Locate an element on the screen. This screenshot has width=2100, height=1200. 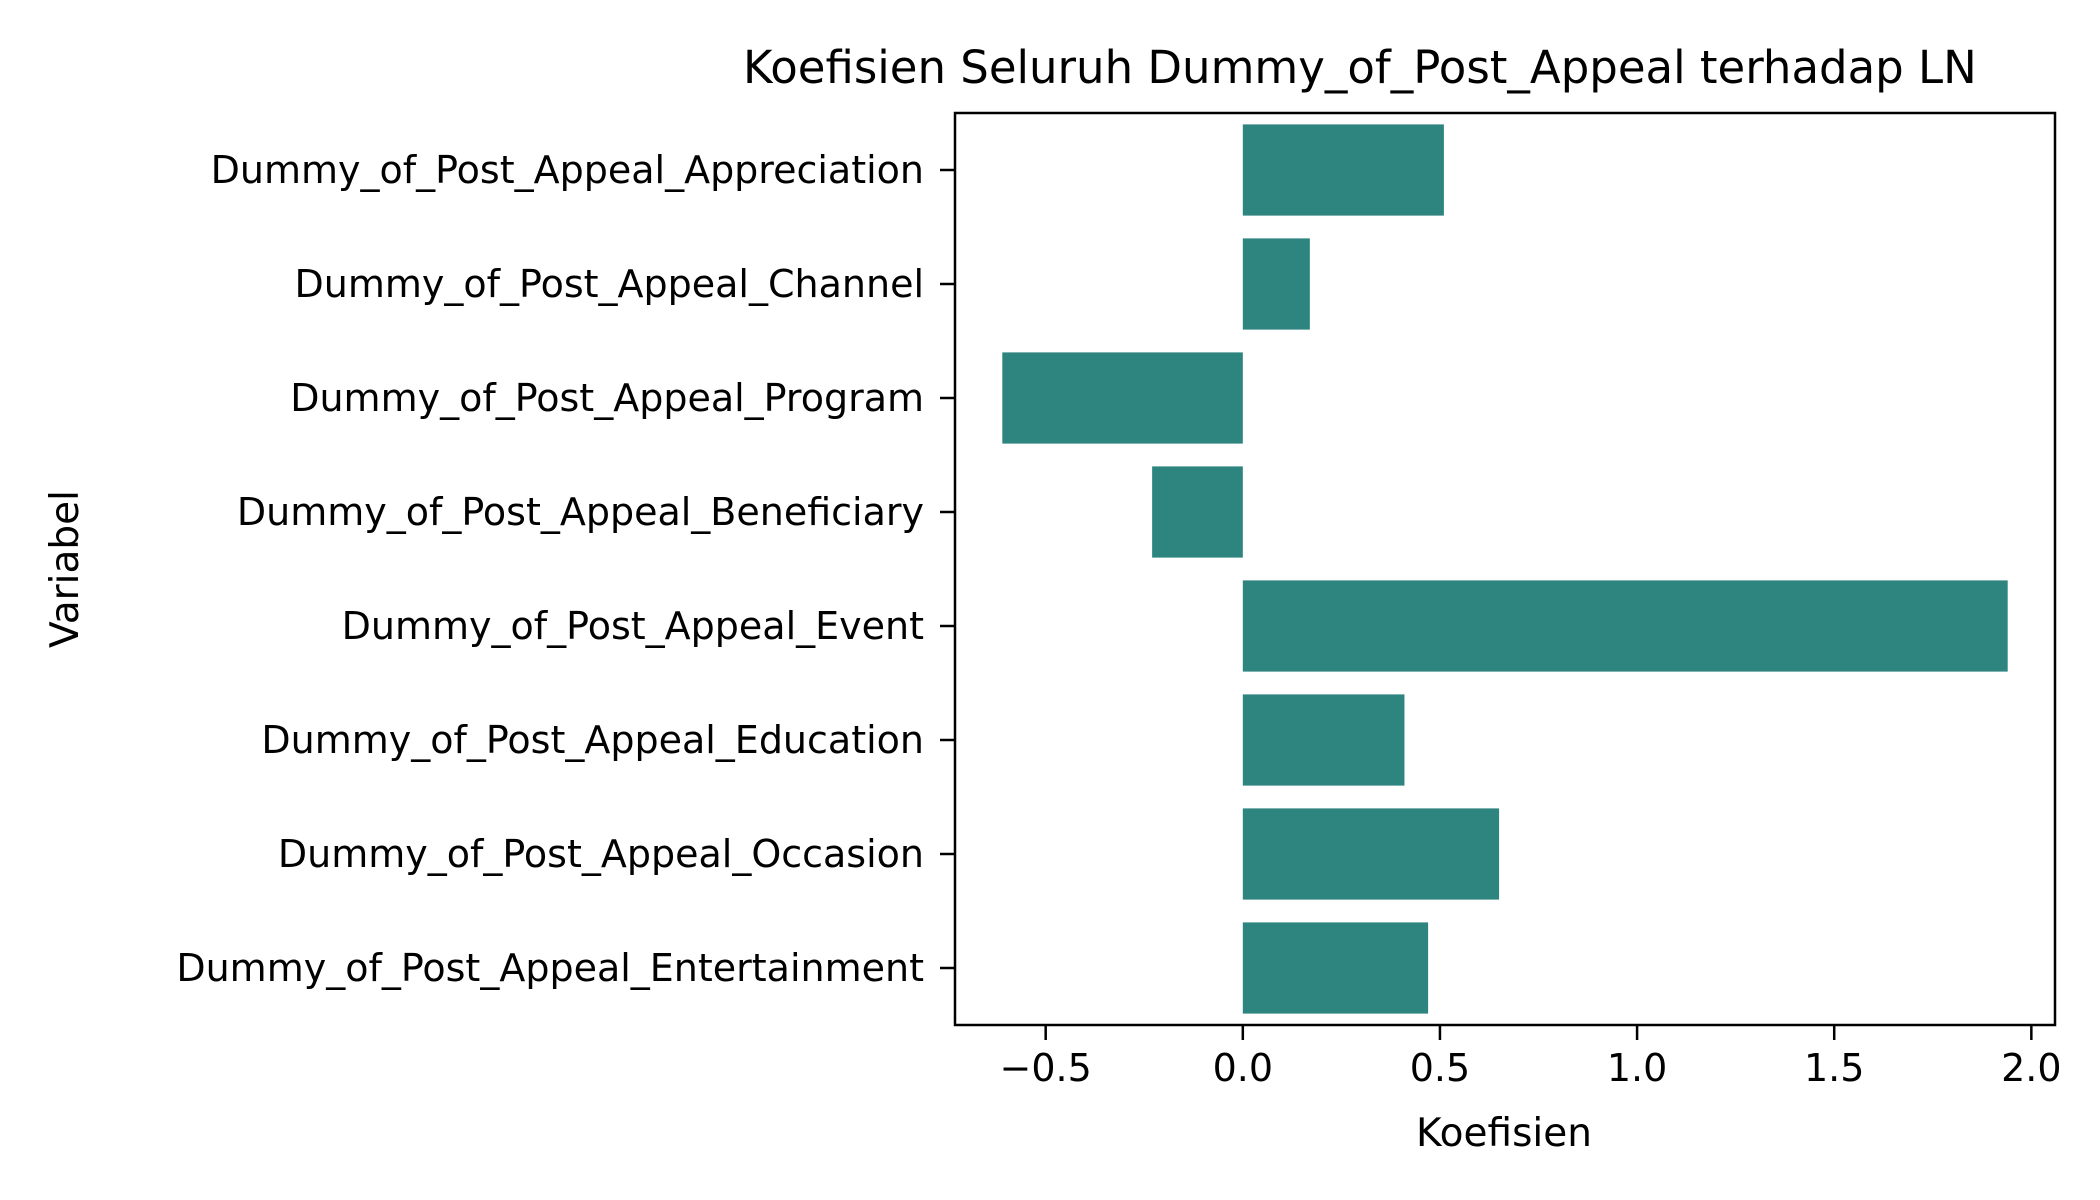
x-tick-label: 0.0 is located at coordinates (1243, 1068).